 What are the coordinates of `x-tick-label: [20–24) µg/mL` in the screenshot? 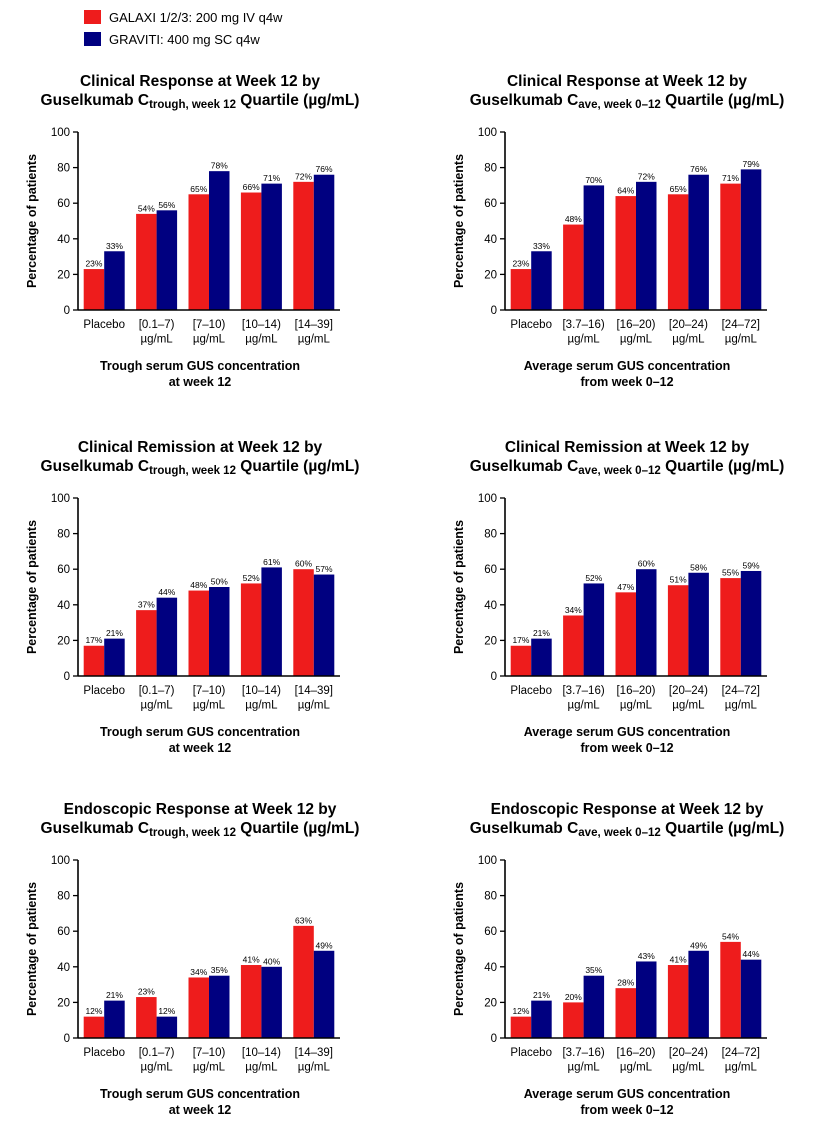 It's located at (688, 332).